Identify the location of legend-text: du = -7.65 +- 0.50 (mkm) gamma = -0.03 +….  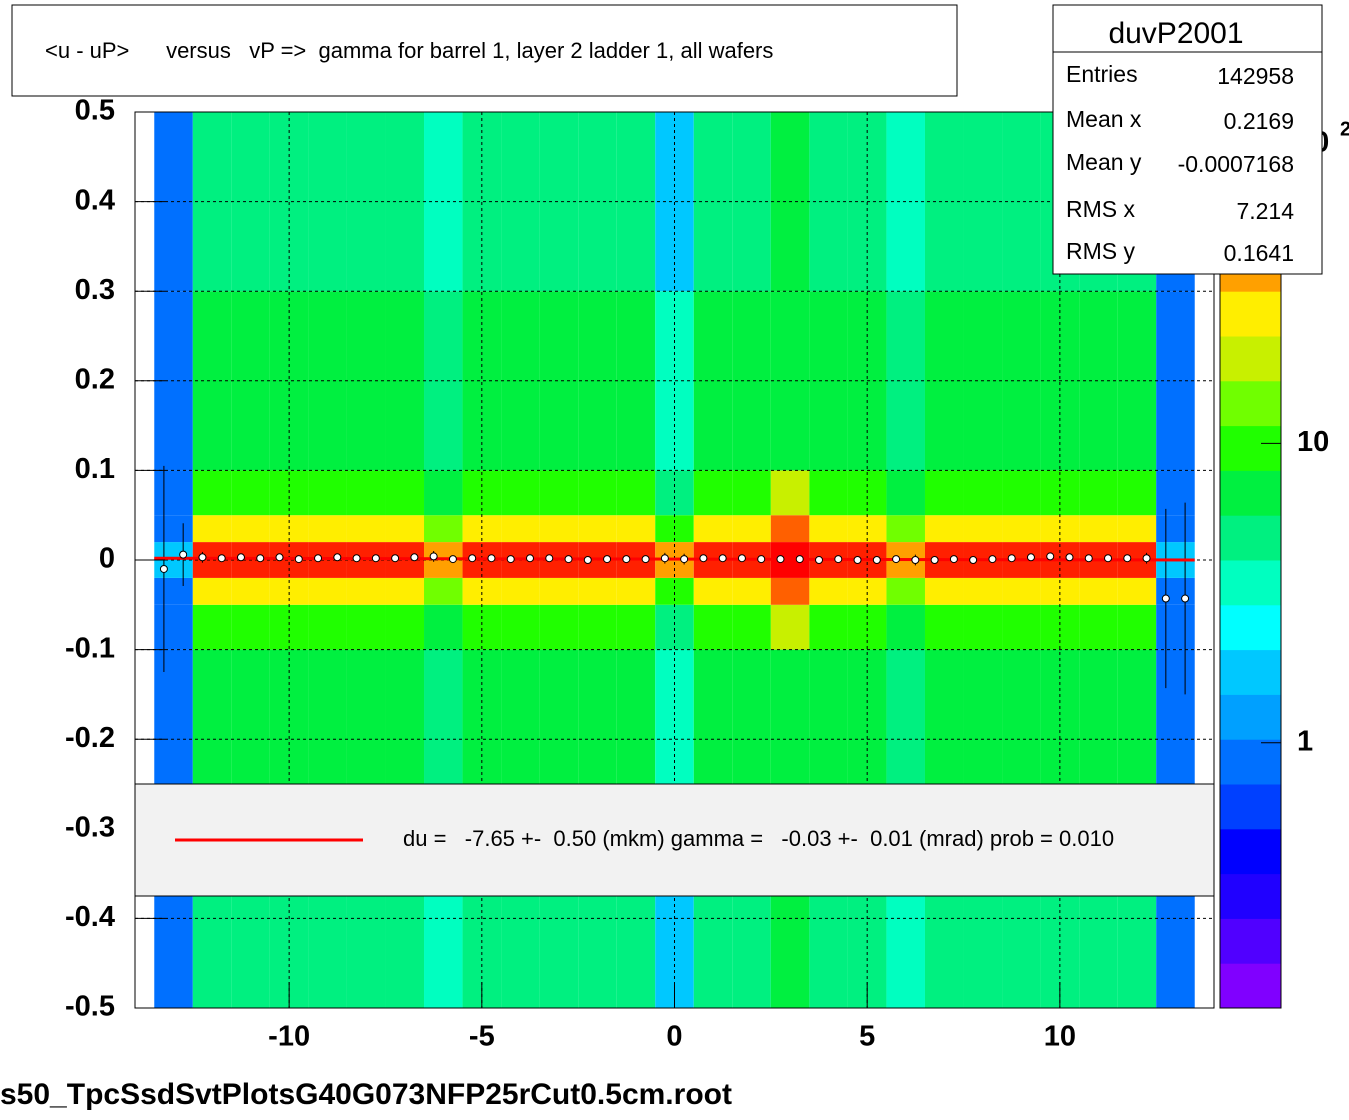
(758, 838).